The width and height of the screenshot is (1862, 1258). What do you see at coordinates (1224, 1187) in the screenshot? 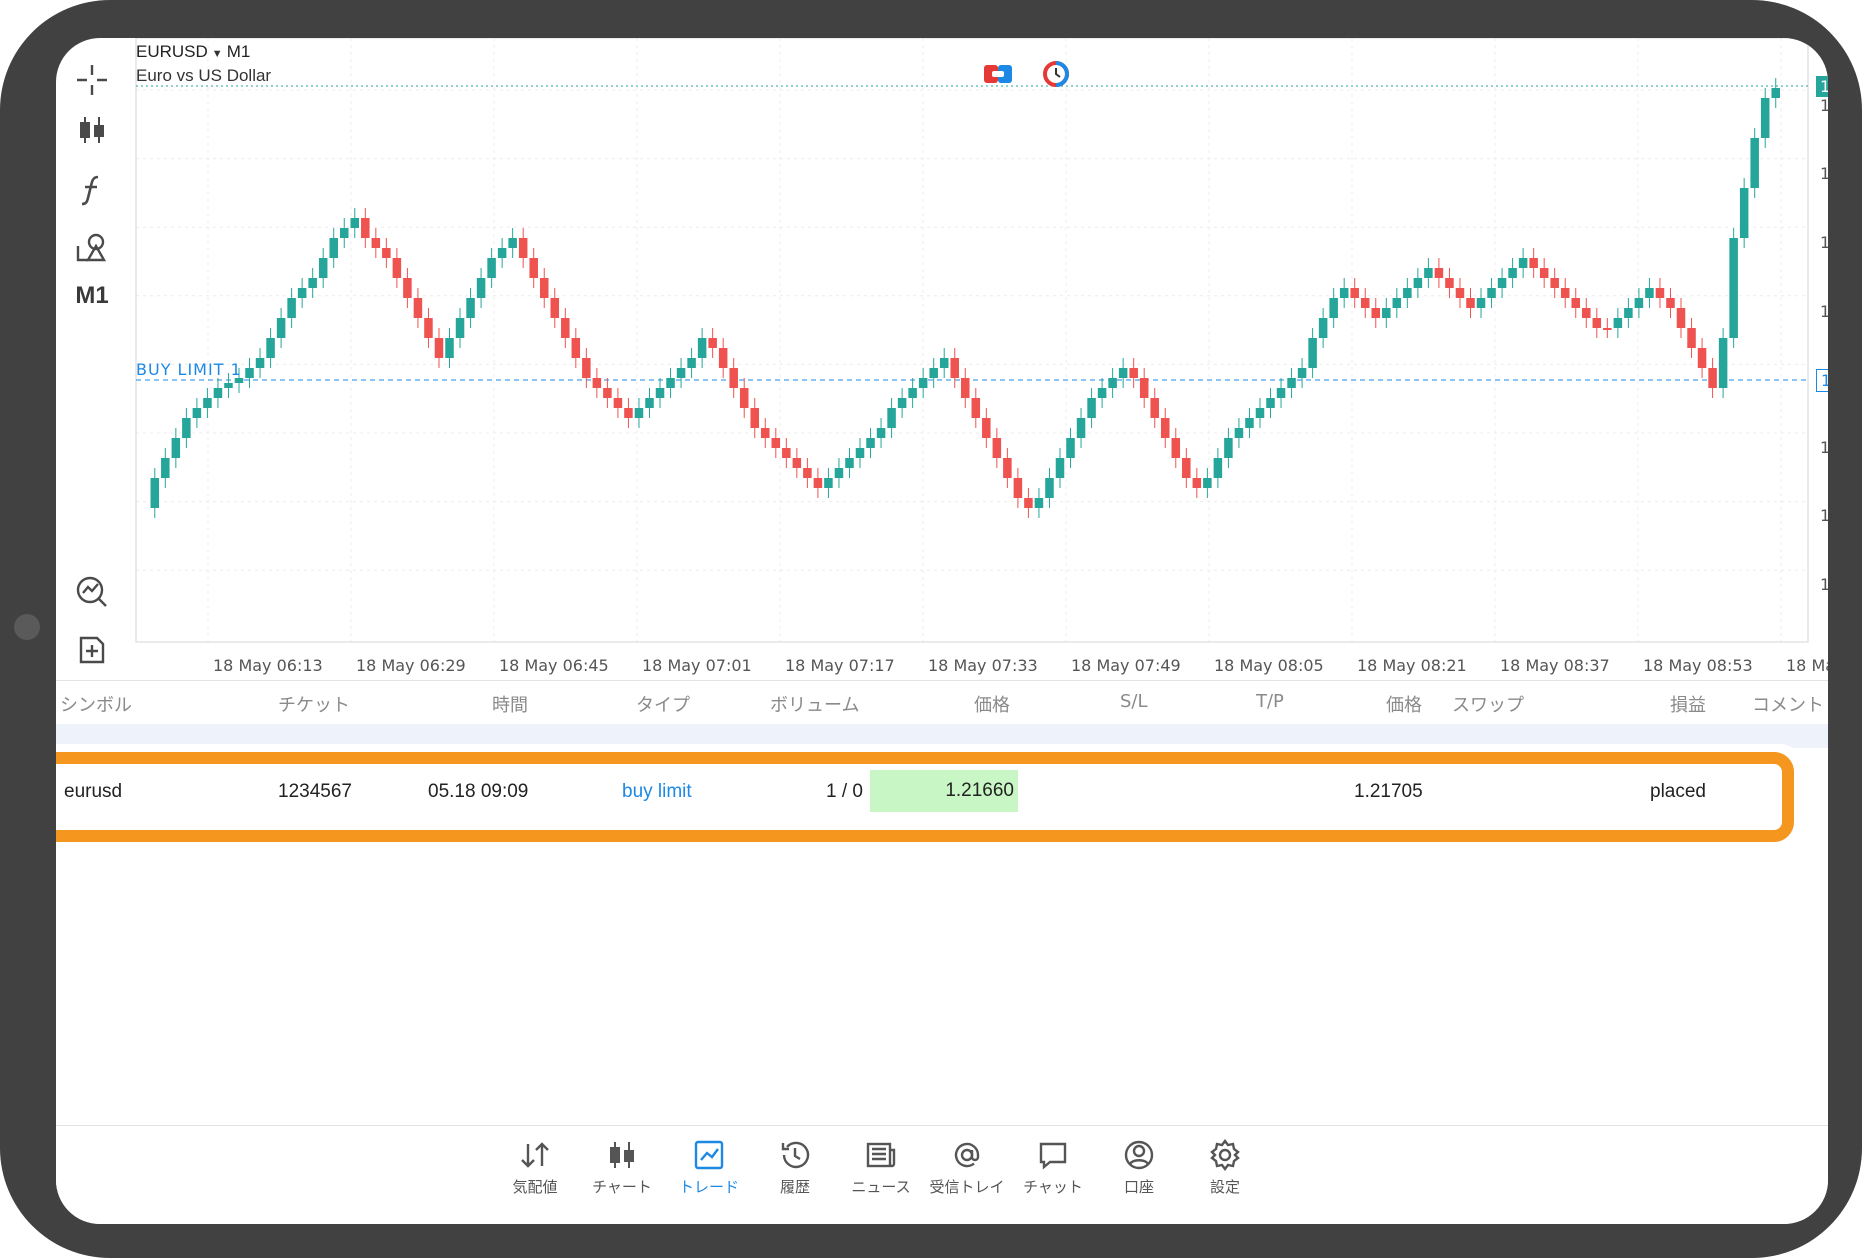
I see `nav-label: 設定` at bounding box center [1224, 1187].